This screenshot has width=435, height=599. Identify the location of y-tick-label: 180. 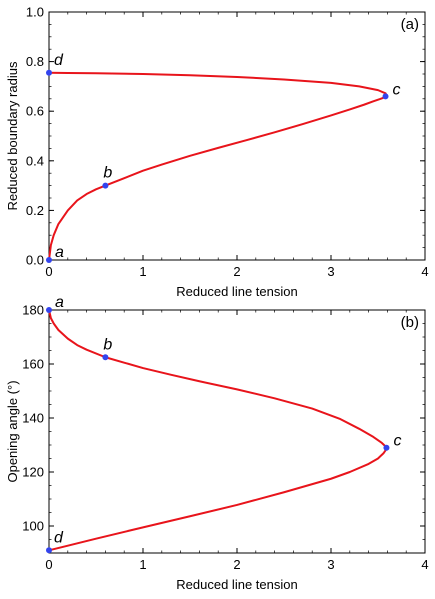
(33, 310).